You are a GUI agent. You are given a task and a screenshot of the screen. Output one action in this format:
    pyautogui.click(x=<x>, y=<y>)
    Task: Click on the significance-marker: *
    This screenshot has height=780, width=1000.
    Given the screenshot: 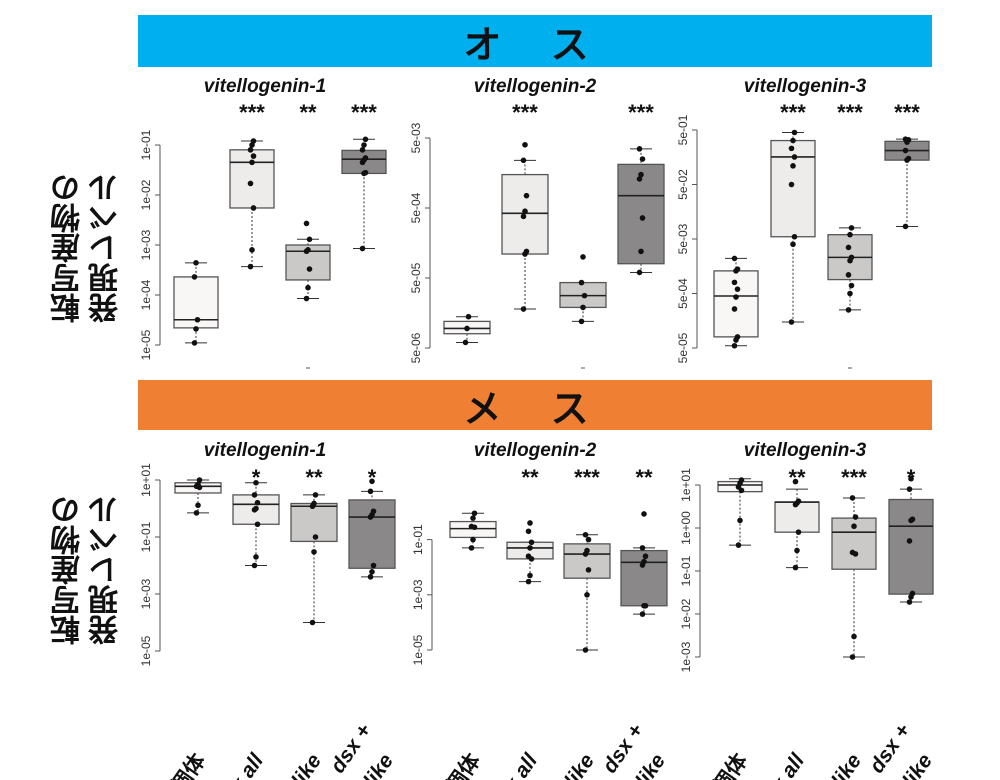 What is the action you would take?
    pyautogui.click(x=256, y=477)
    